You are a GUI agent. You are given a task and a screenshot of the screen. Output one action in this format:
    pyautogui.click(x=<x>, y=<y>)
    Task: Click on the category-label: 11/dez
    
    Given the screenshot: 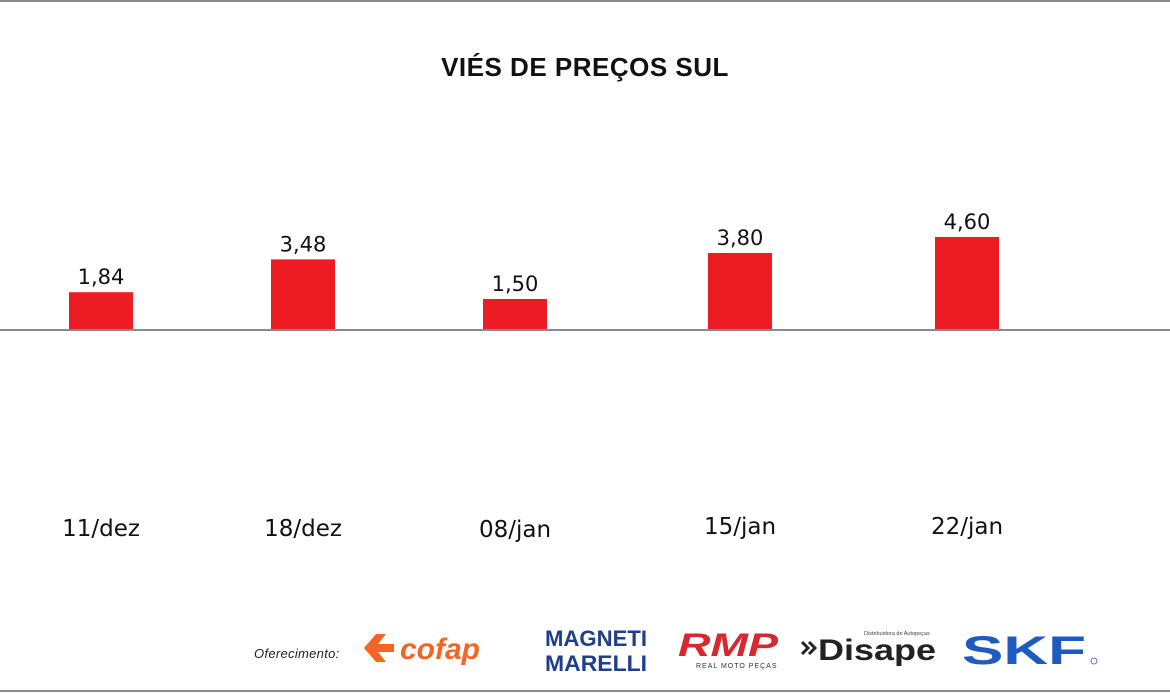 What is the action you would take?
    pyautogui.click(x=101, y=529)
    